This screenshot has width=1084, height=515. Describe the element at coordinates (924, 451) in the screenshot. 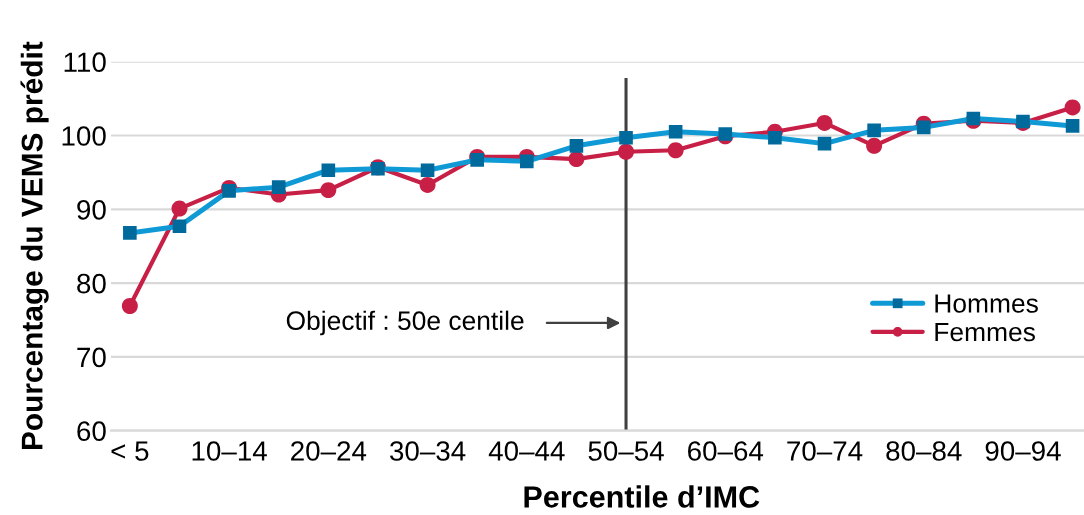

I see `x-tick-label: 80–84` at that location.